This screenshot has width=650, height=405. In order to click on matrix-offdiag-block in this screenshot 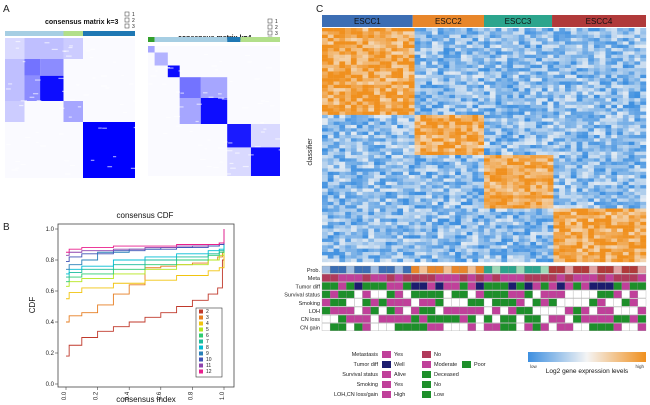, I will do `click(190, 111)`.